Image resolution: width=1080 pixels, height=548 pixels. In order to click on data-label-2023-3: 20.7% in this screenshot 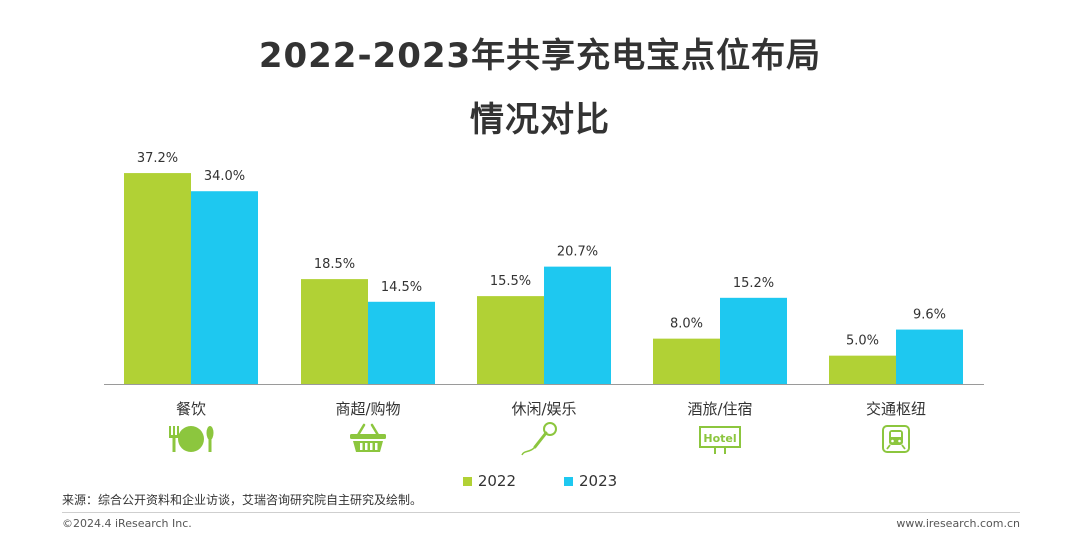, I will do `click(577, 252)`.